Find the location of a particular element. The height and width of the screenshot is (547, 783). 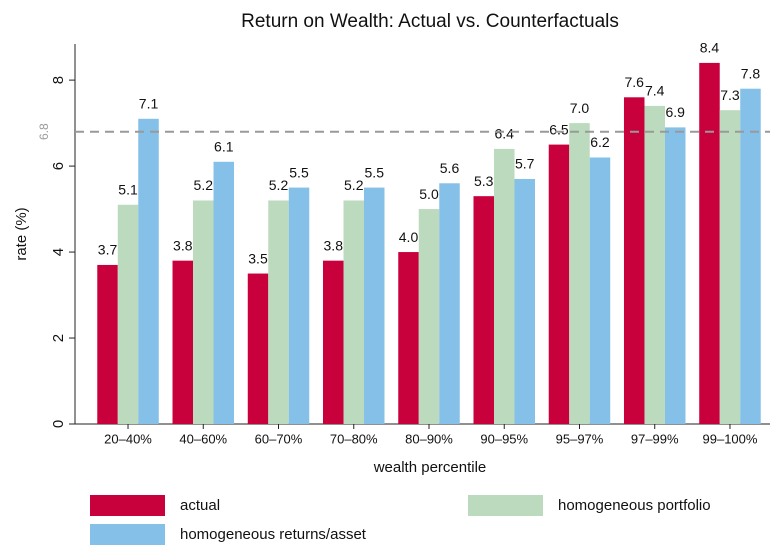

value-label: 6.9 is located at coordinates (675, 112).